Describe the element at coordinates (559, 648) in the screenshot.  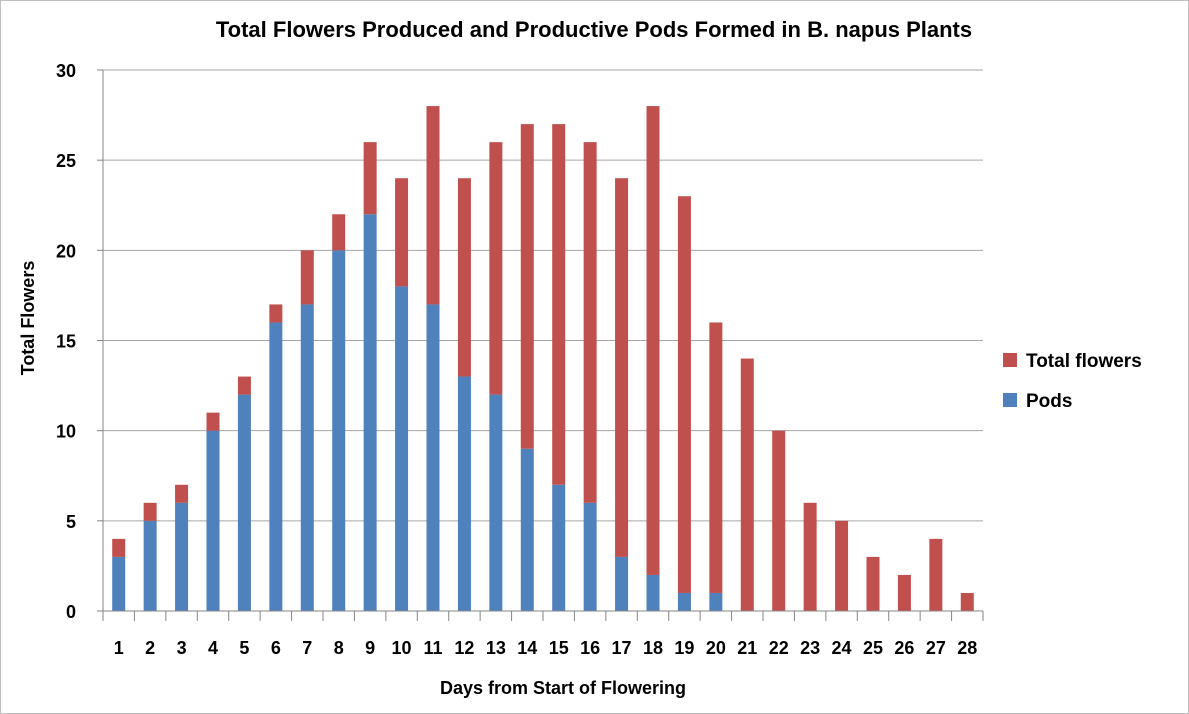
I see `x-tick-label: 15` at that location.